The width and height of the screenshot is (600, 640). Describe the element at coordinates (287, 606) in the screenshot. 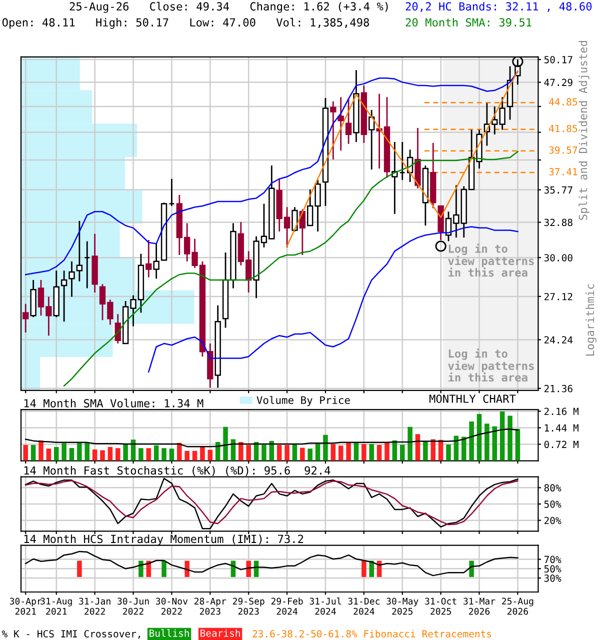

I see `x-tick-label: 29-Feb 2024` at that location.